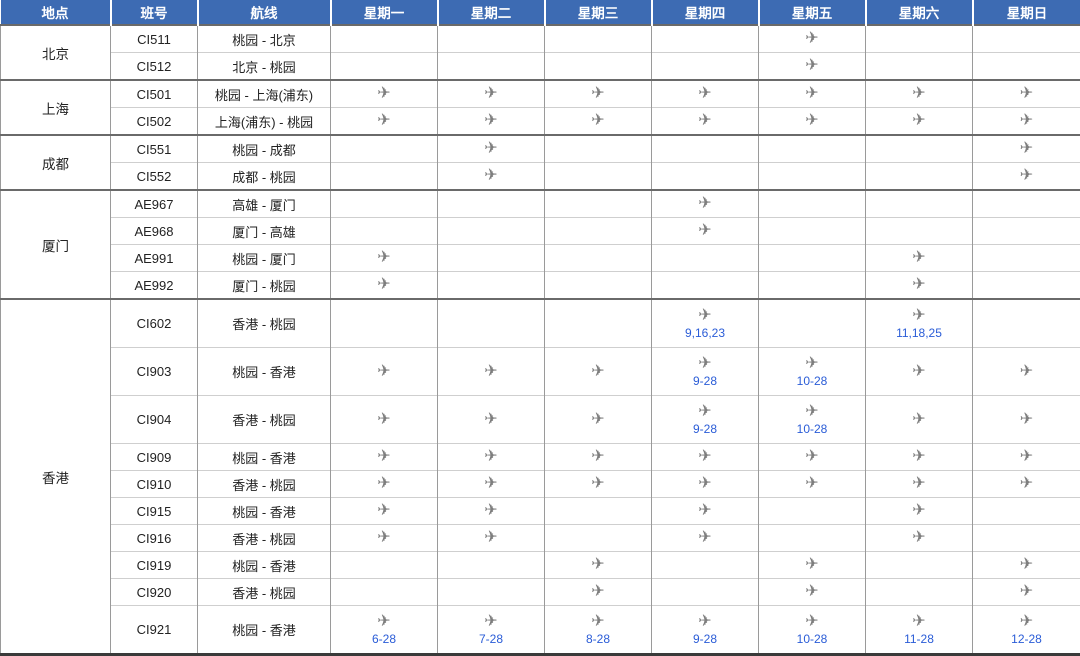 Image resolution: width=1080 pixels, height=656 pixels. Describe the element at coordinates (154, 565) in the screenshot. I see `flight-number-cell: CI919` at that location.